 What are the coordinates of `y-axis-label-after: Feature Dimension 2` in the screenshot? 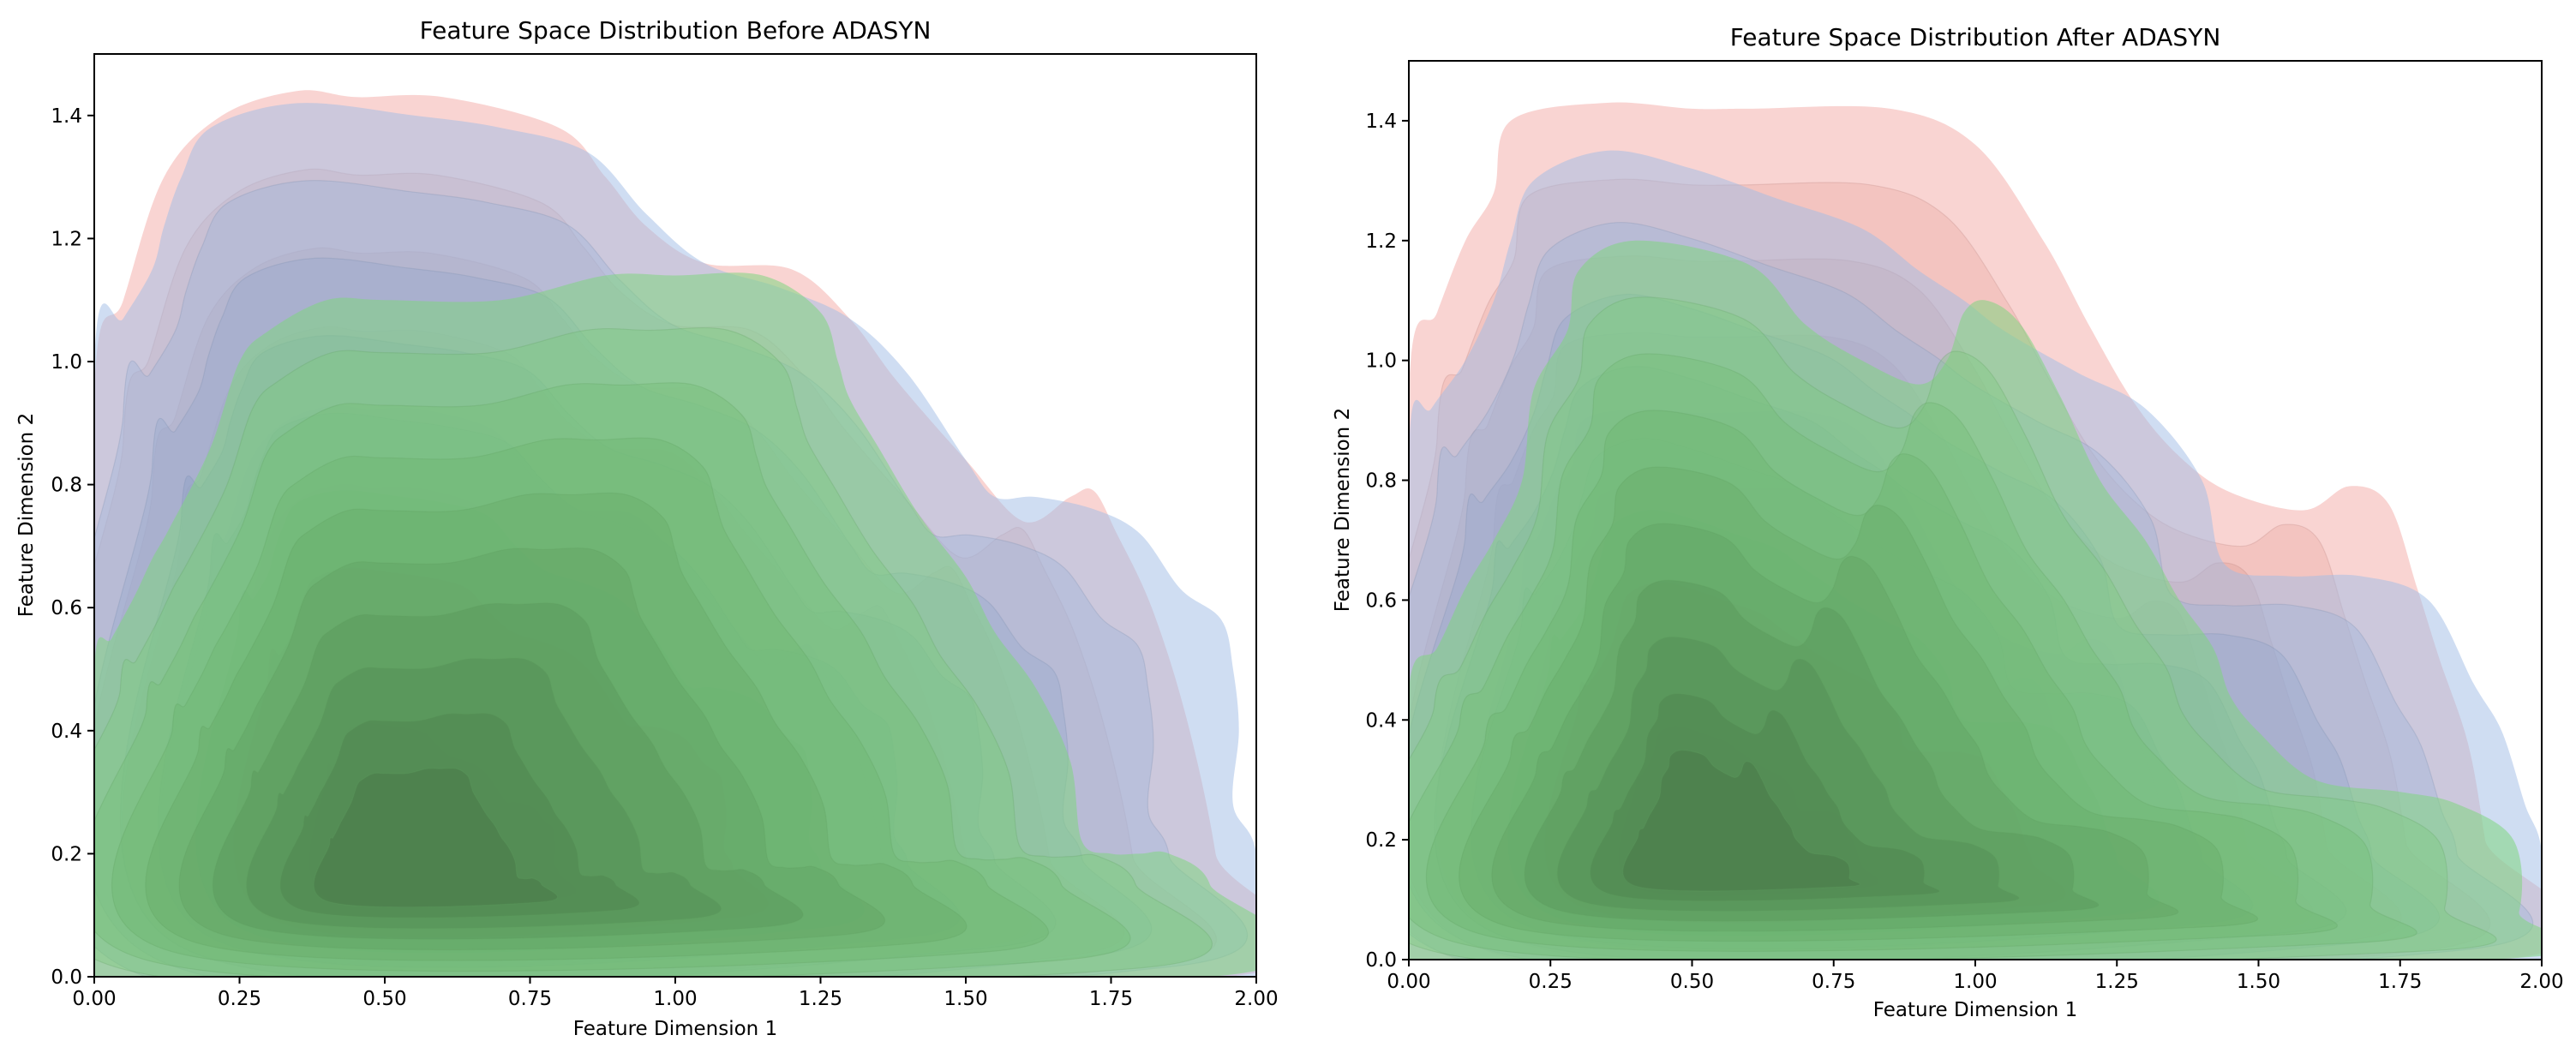 It's located at (1343, 510).